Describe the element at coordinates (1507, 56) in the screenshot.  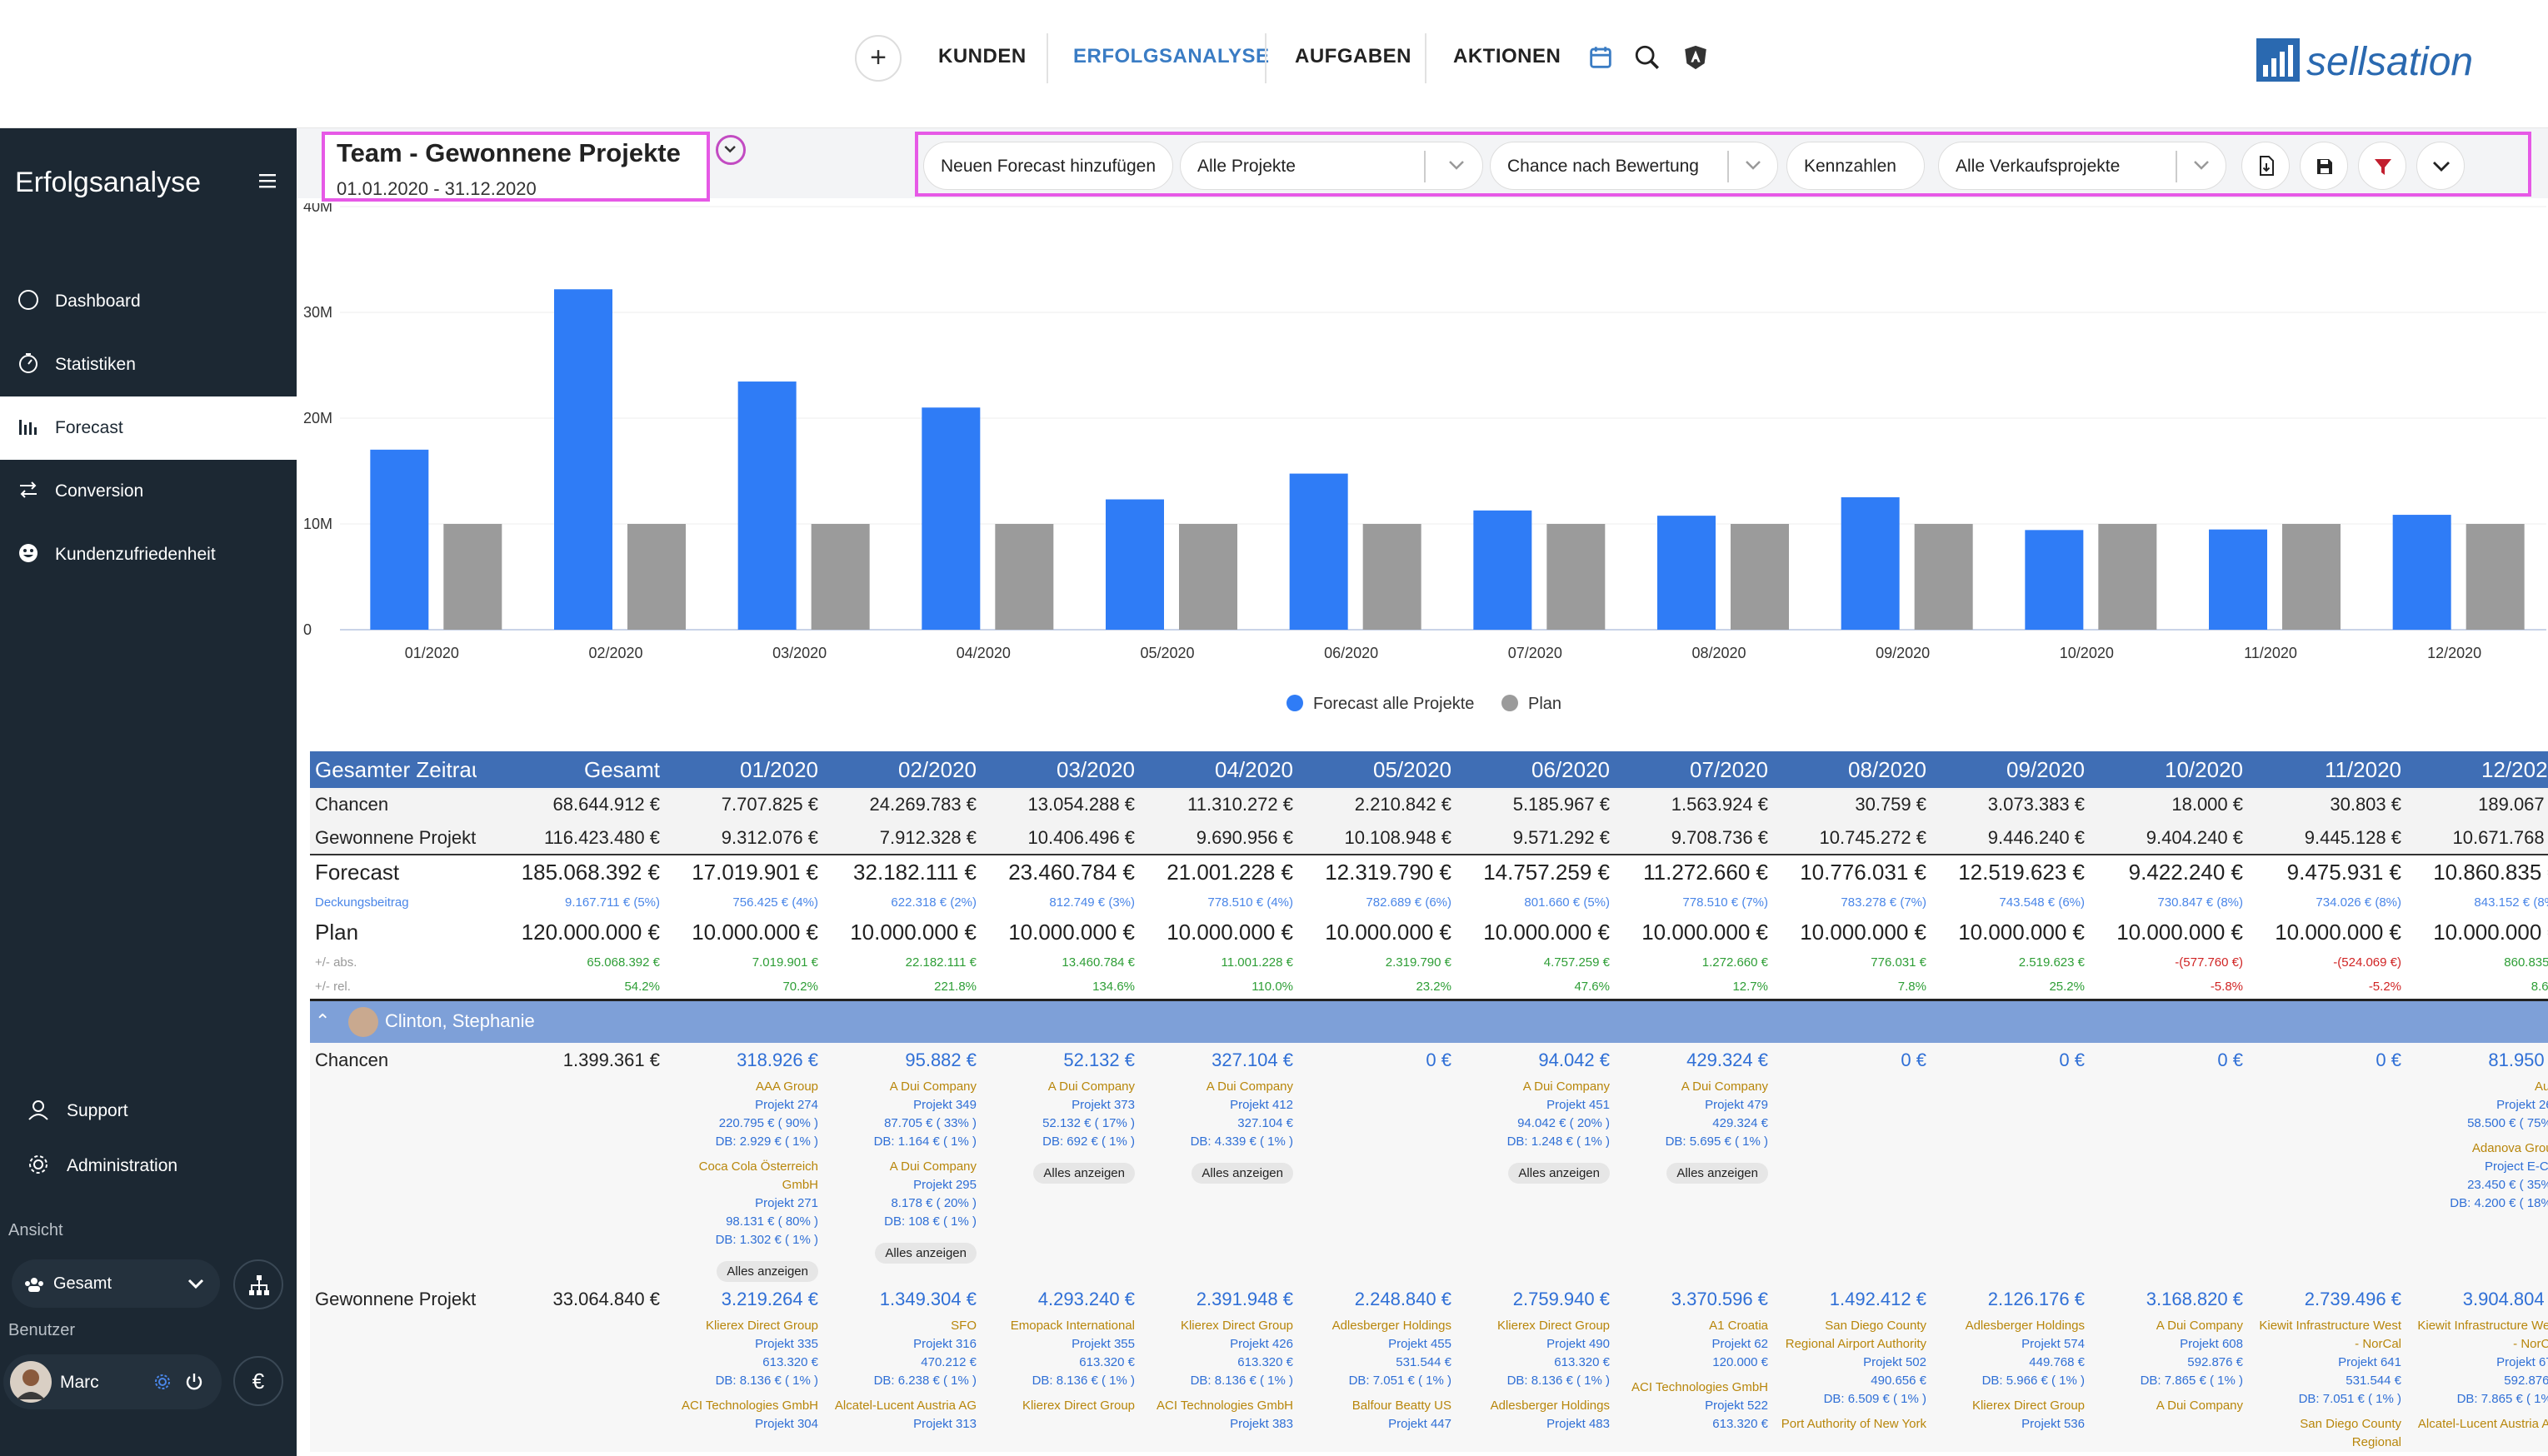
I see `nav-aktionen: AKTIONEN` at that location.